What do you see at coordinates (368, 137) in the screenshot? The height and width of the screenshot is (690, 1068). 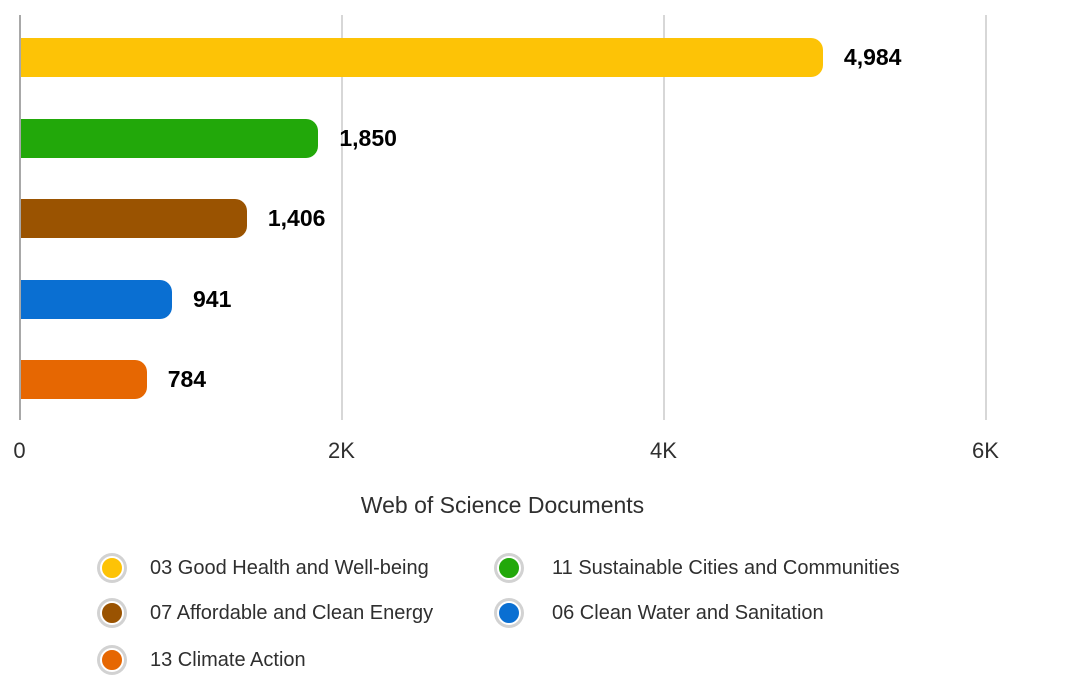 I see `bar-value-label: 1,850` at bounding box center [368, 137].